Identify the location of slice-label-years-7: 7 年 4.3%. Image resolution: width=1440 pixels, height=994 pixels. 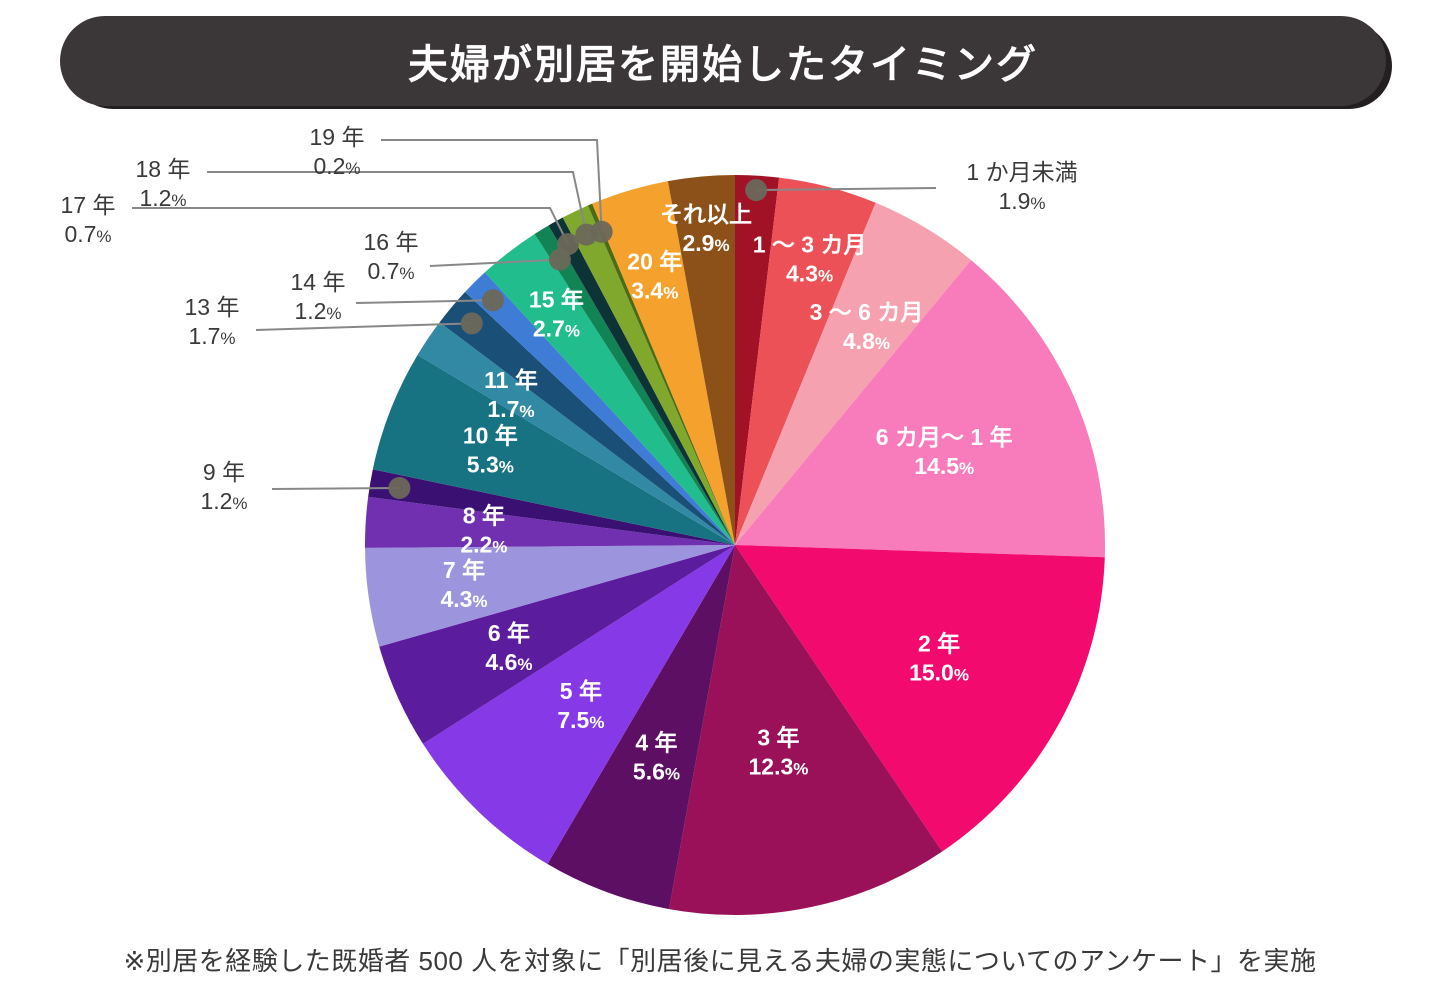
(463, 584).